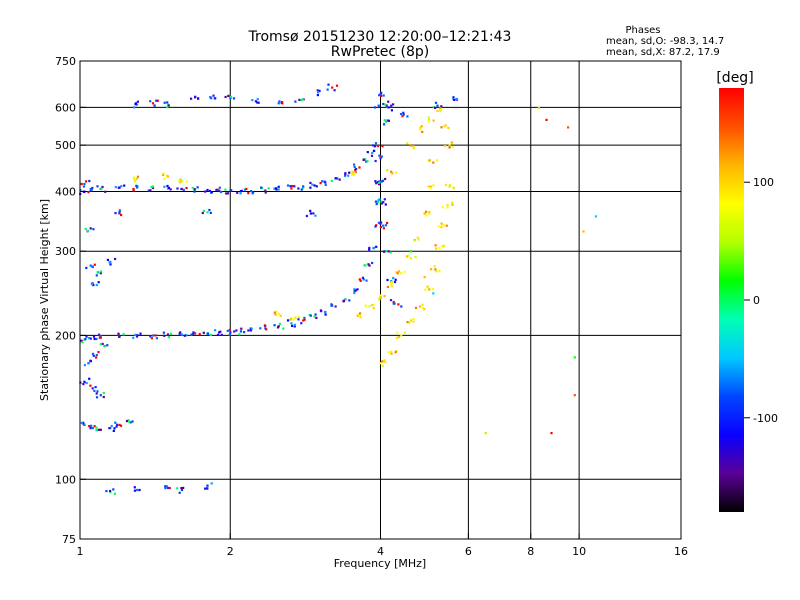 This screenshot has width=800, height=600. I want to click on y-tick-label: 400, so click(65, 191).